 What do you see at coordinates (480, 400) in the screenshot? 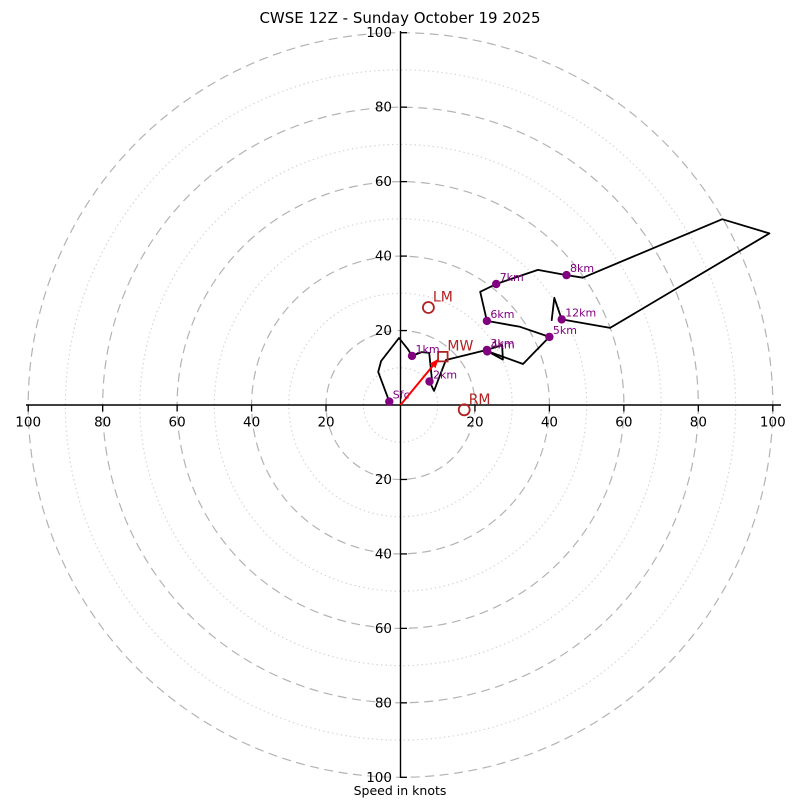
I see `storm-marker-label-rm: RM` at bounding box center [480, 400].